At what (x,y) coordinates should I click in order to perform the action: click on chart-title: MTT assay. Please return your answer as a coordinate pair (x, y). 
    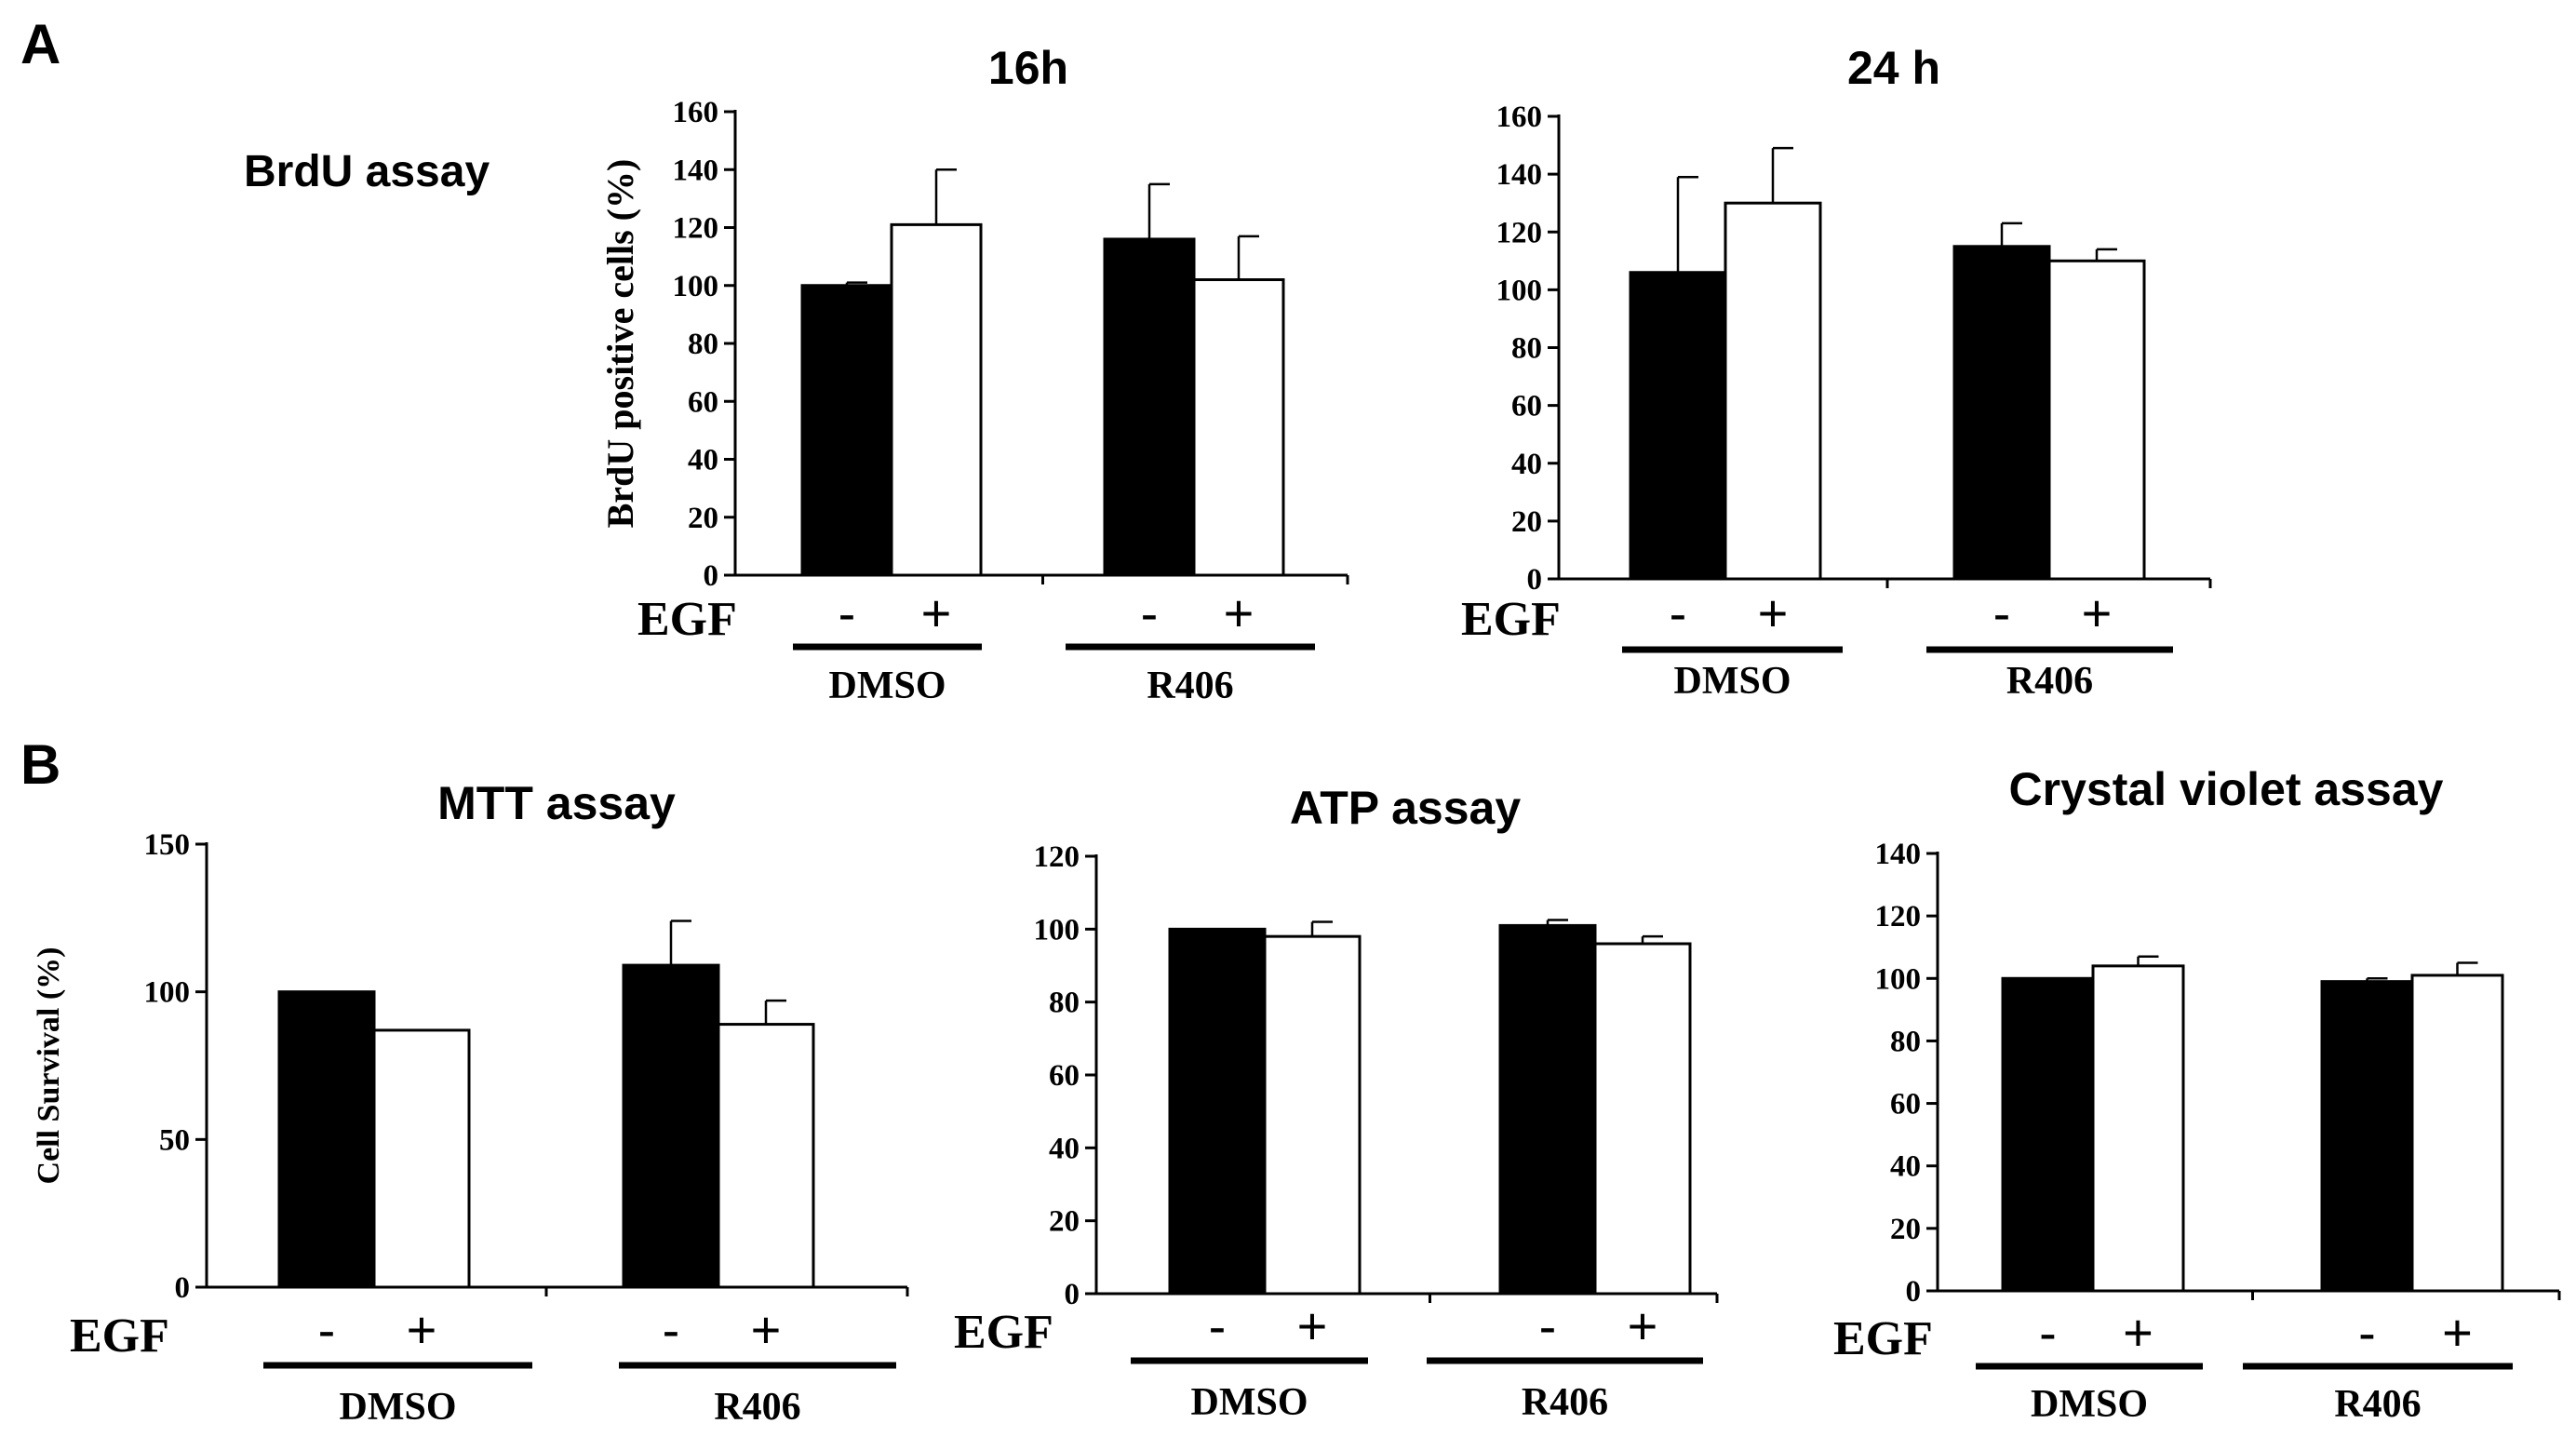
    Looking at the image, I should click on (556, 803).